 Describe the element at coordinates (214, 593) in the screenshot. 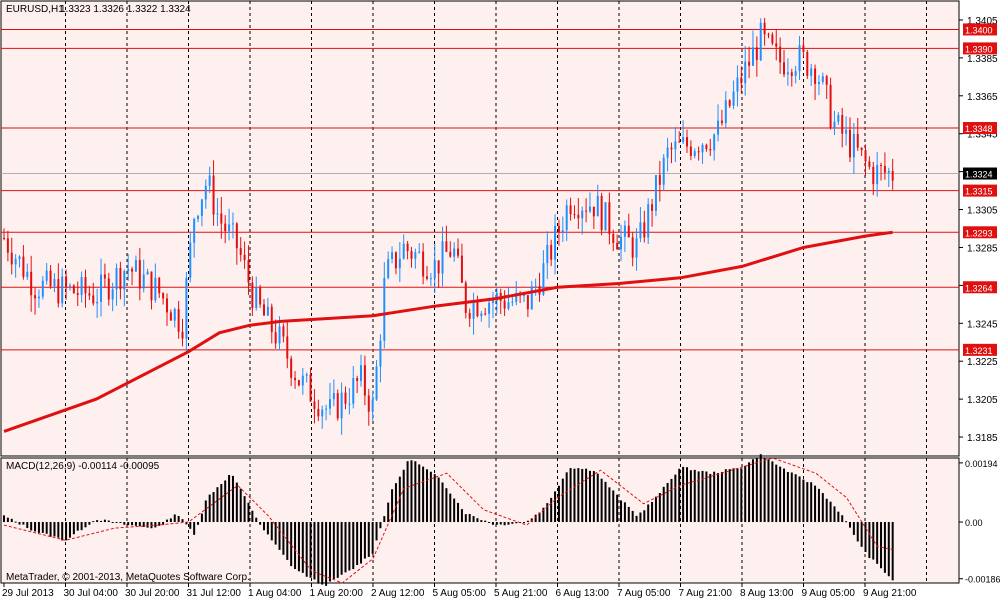

I see `x-tick-label: 31 Jul 12:00` at that location.